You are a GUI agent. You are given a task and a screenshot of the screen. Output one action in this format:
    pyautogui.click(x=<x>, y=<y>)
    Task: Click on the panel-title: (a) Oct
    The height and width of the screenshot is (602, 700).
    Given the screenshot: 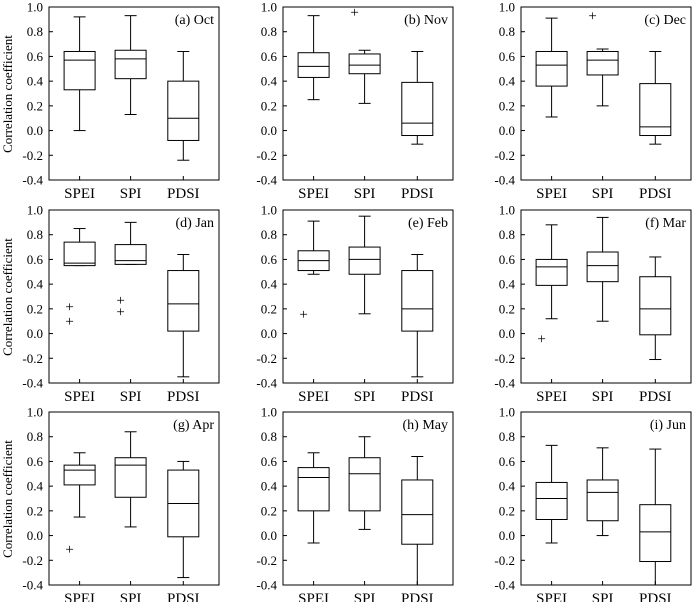 What is the action you would take?
    pyautogui.click(x=194, y=20)
    